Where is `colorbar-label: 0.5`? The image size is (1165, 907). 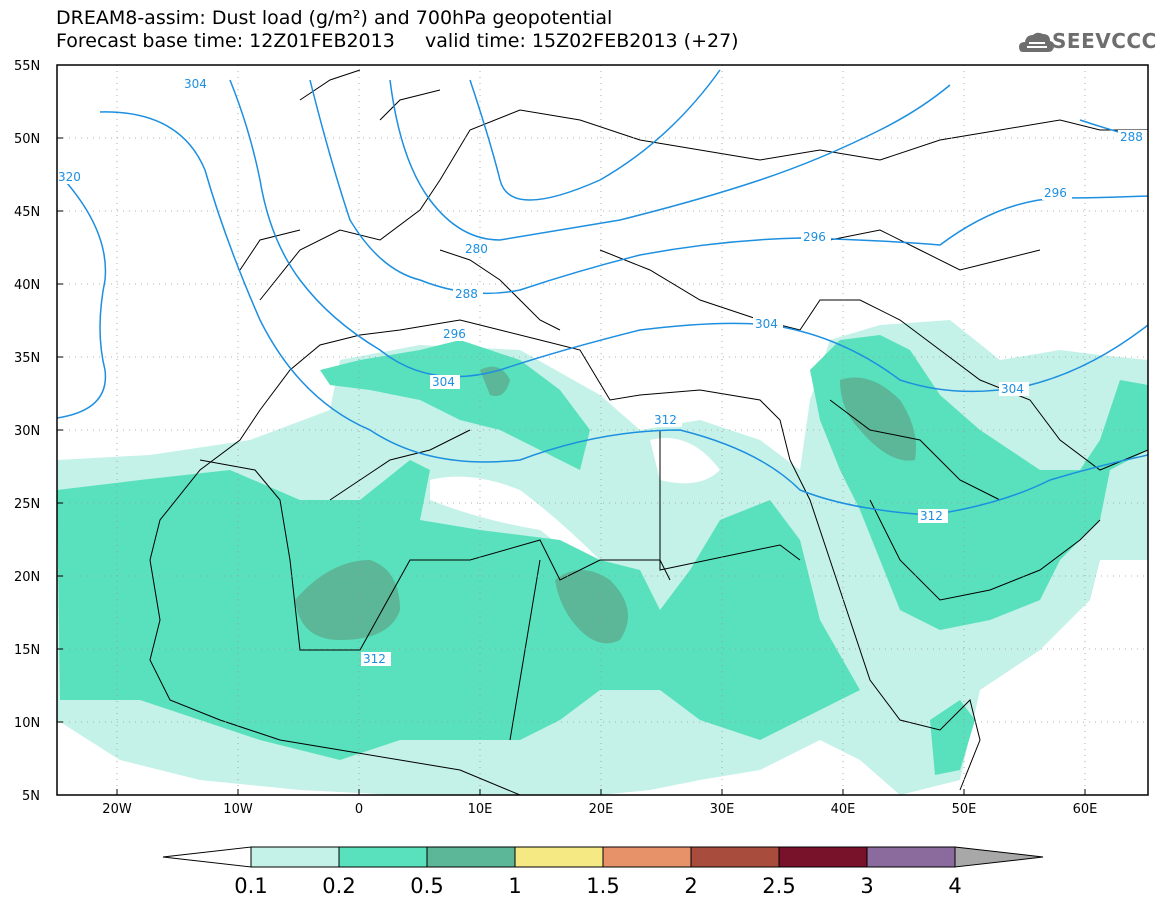
colorbar-label: 0.5 is located at coordinates (426, 886).